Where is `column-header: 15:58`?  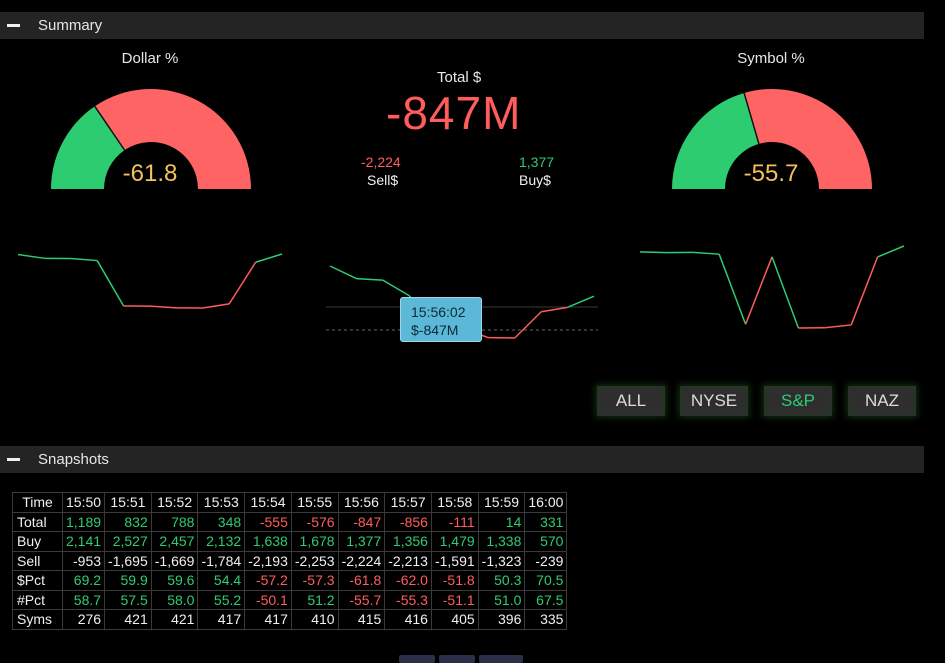 column-header: 15:58 is located at coordinates (454, 503).